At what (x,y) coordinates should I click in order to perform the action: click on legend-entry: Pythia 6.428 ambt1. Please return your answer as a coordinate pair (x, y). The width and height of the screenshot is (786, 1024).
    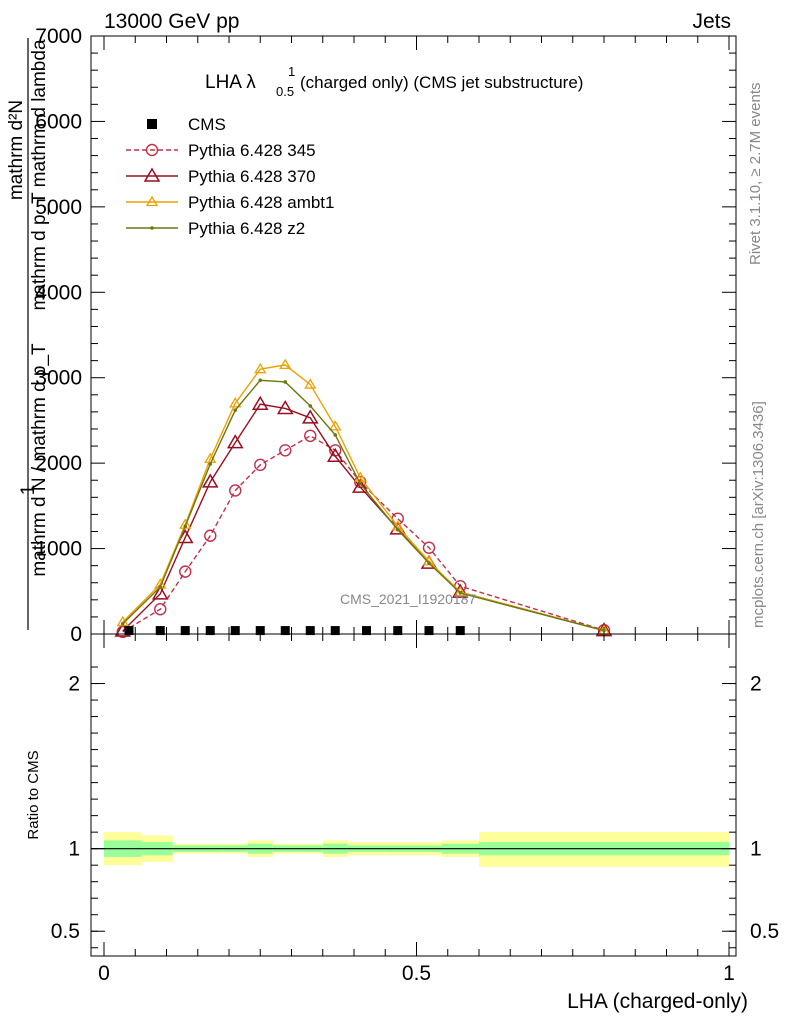
    Looking at the image, I should click on (230, 202).